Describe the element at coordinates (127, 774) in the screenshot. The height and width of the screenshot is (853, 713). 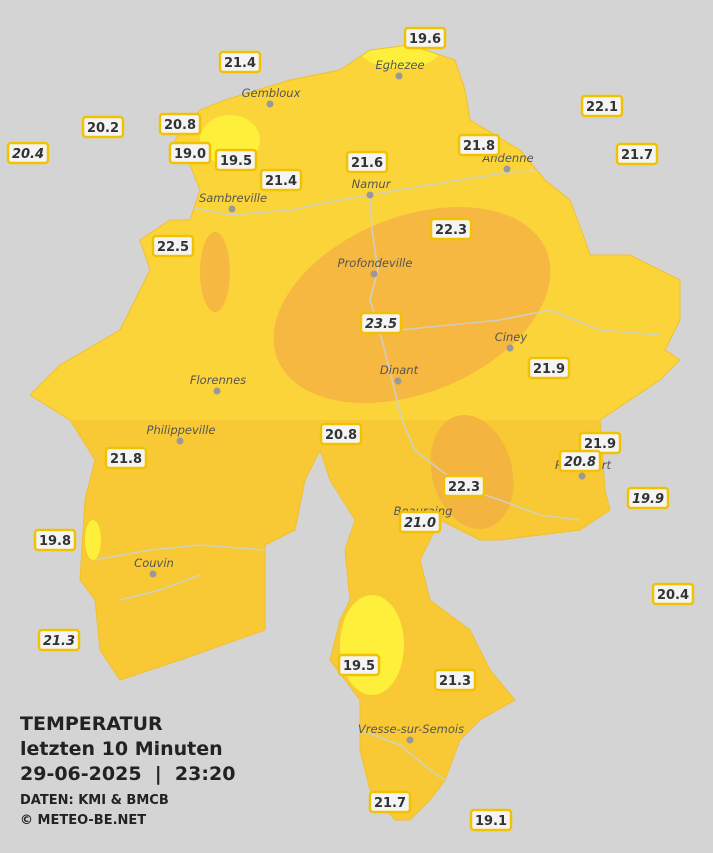
I see `timestamp: 29-06-2025 | 23:20` at that location.